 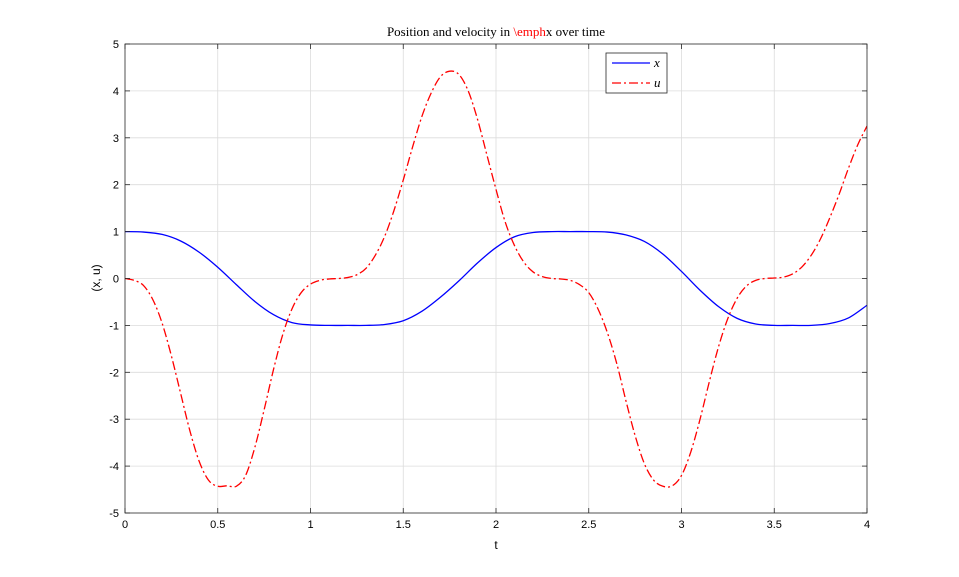 What do you see at coordinates (496, 545) in the screenshot?
I see `x-axis-label: t` at bounding box center [496, 545].